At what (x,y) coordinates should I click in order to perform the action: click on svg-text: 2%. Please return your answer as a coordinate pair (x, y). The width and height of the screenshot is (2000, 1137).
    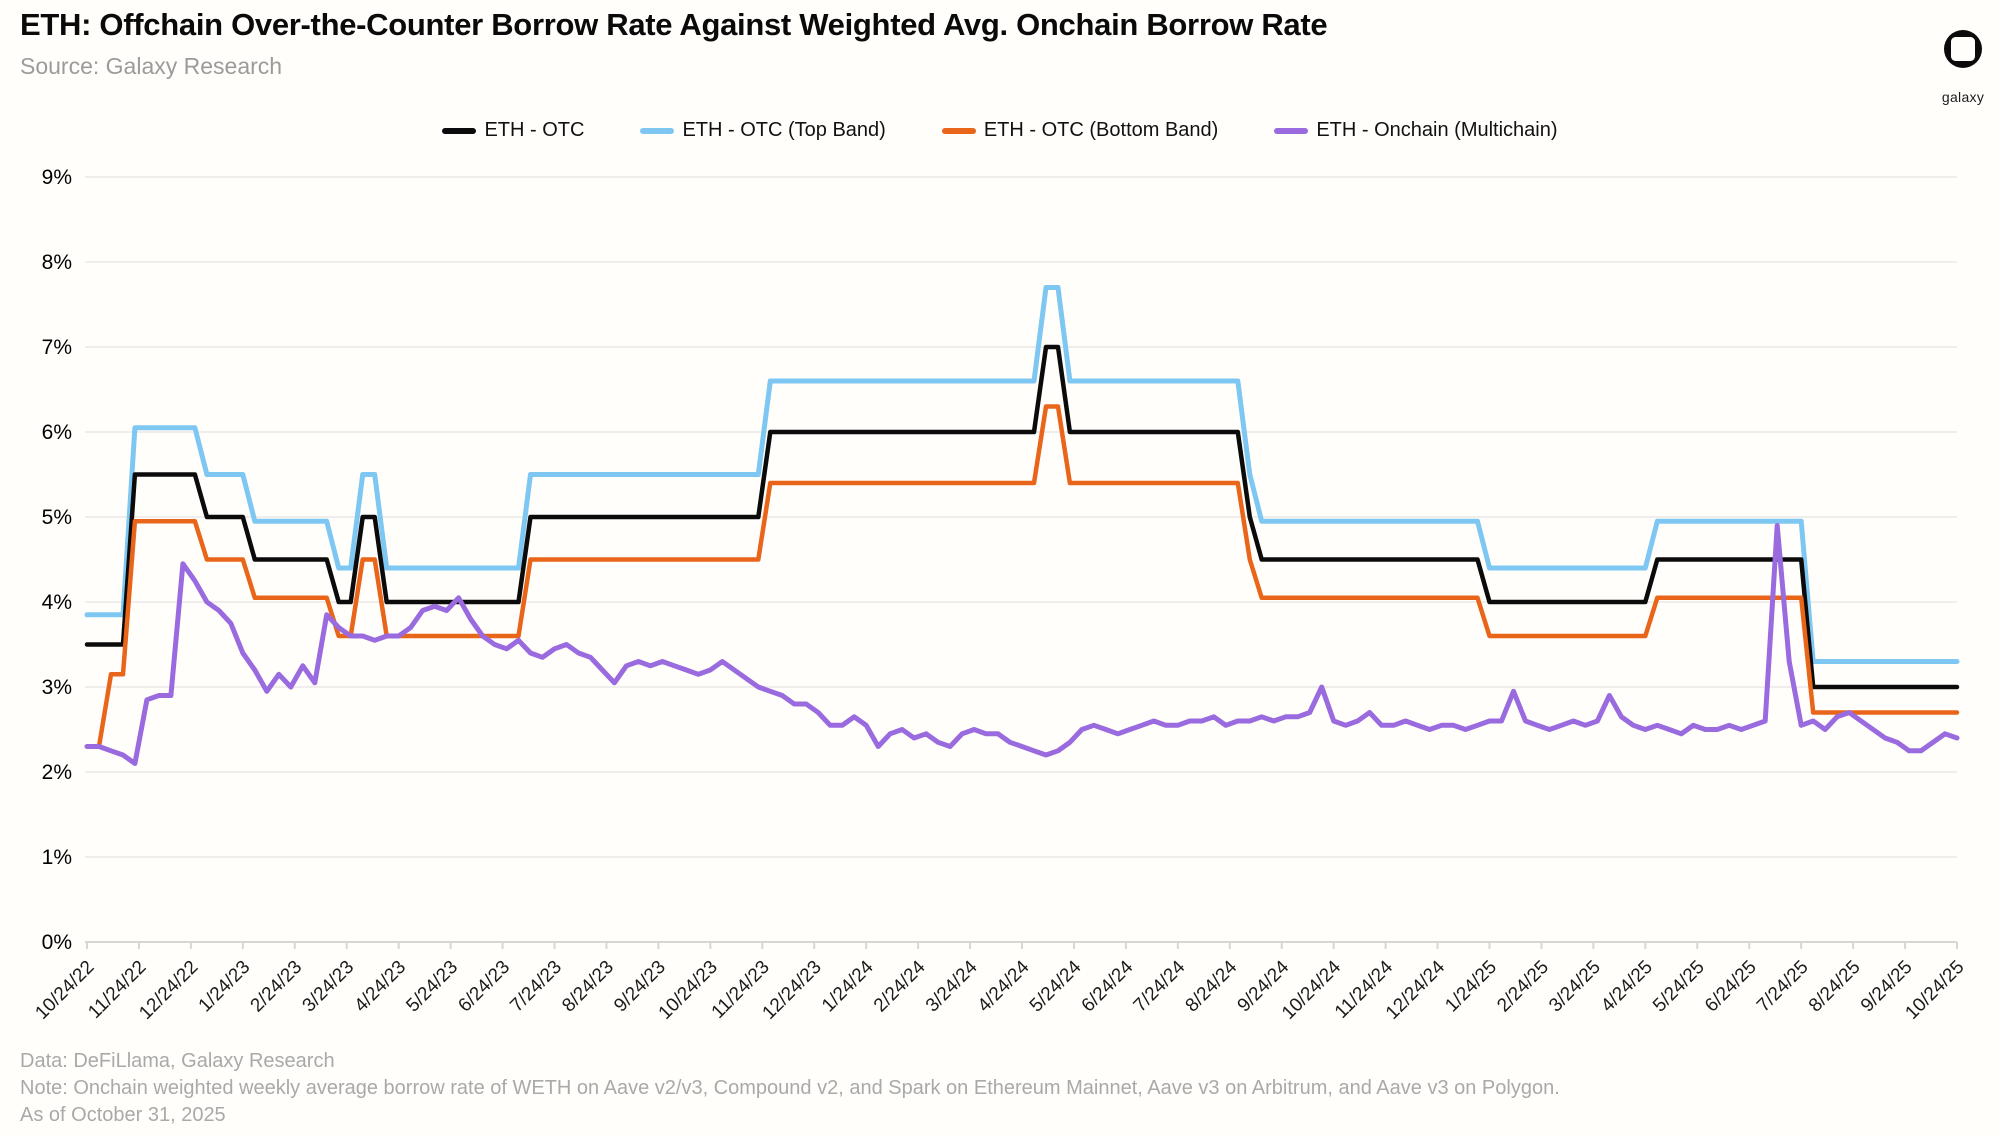
    Looking at the image, I should click on (57, 772).